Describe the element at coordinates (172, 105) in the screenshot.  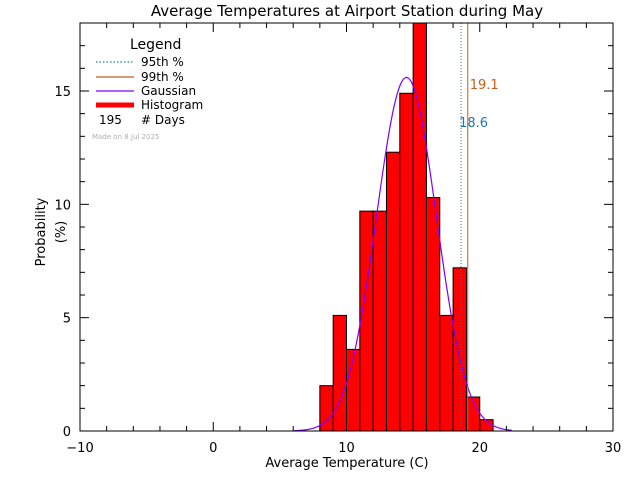
I see `legend-label-histogram: Histogram` at that location.